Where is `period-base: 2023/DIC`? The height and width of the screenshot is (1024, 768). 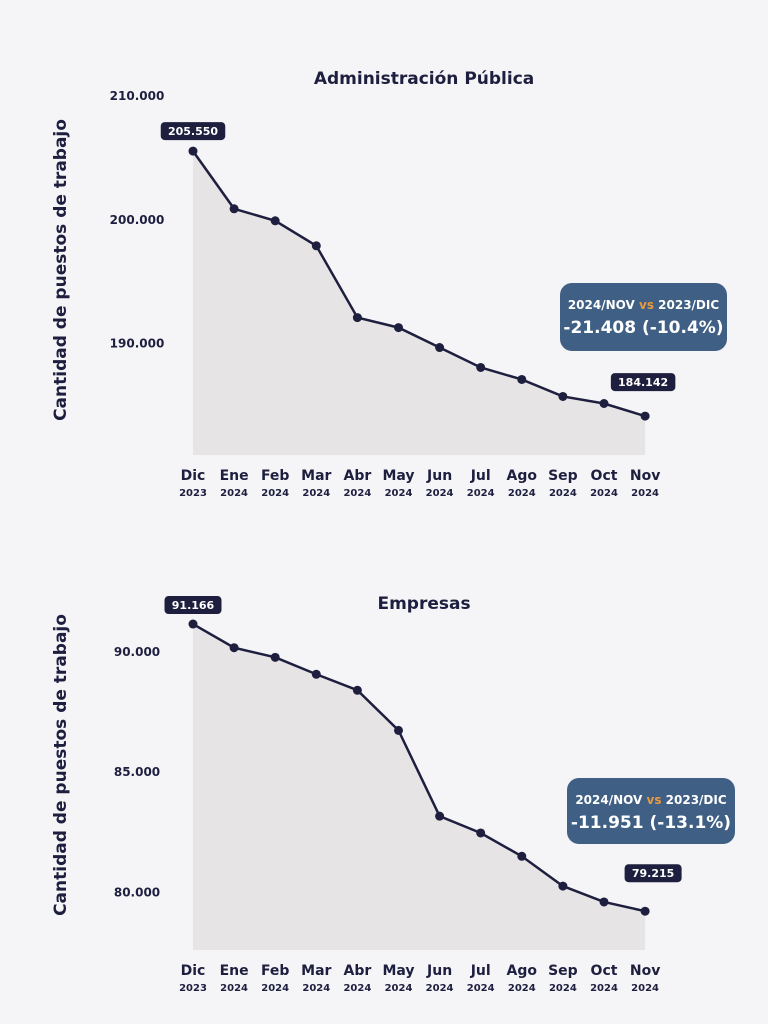
period-base: 2023/DIC is located at coordinates (693, 800).